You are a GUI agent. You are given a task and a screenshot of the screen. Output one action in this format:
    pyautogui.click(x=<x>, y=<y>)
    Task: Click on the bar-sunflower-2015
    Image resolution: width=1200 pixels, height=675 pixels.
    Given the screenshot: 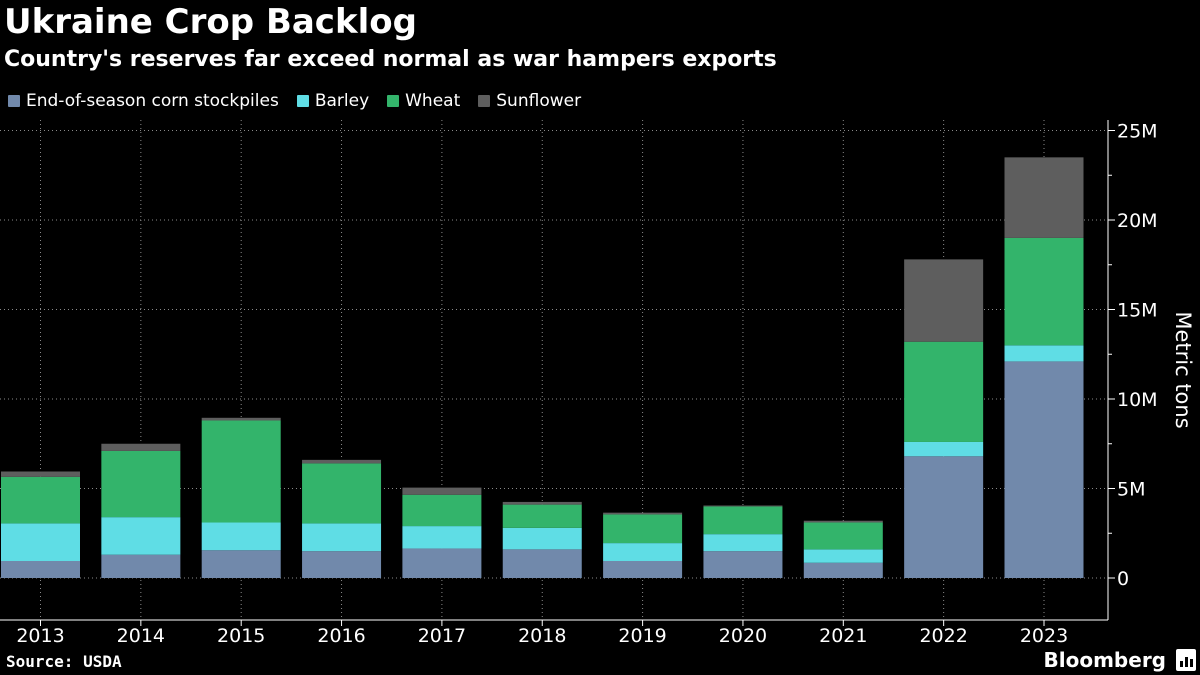 What is the action you would take?
    pyautogui.click(x=241, y=419)
    